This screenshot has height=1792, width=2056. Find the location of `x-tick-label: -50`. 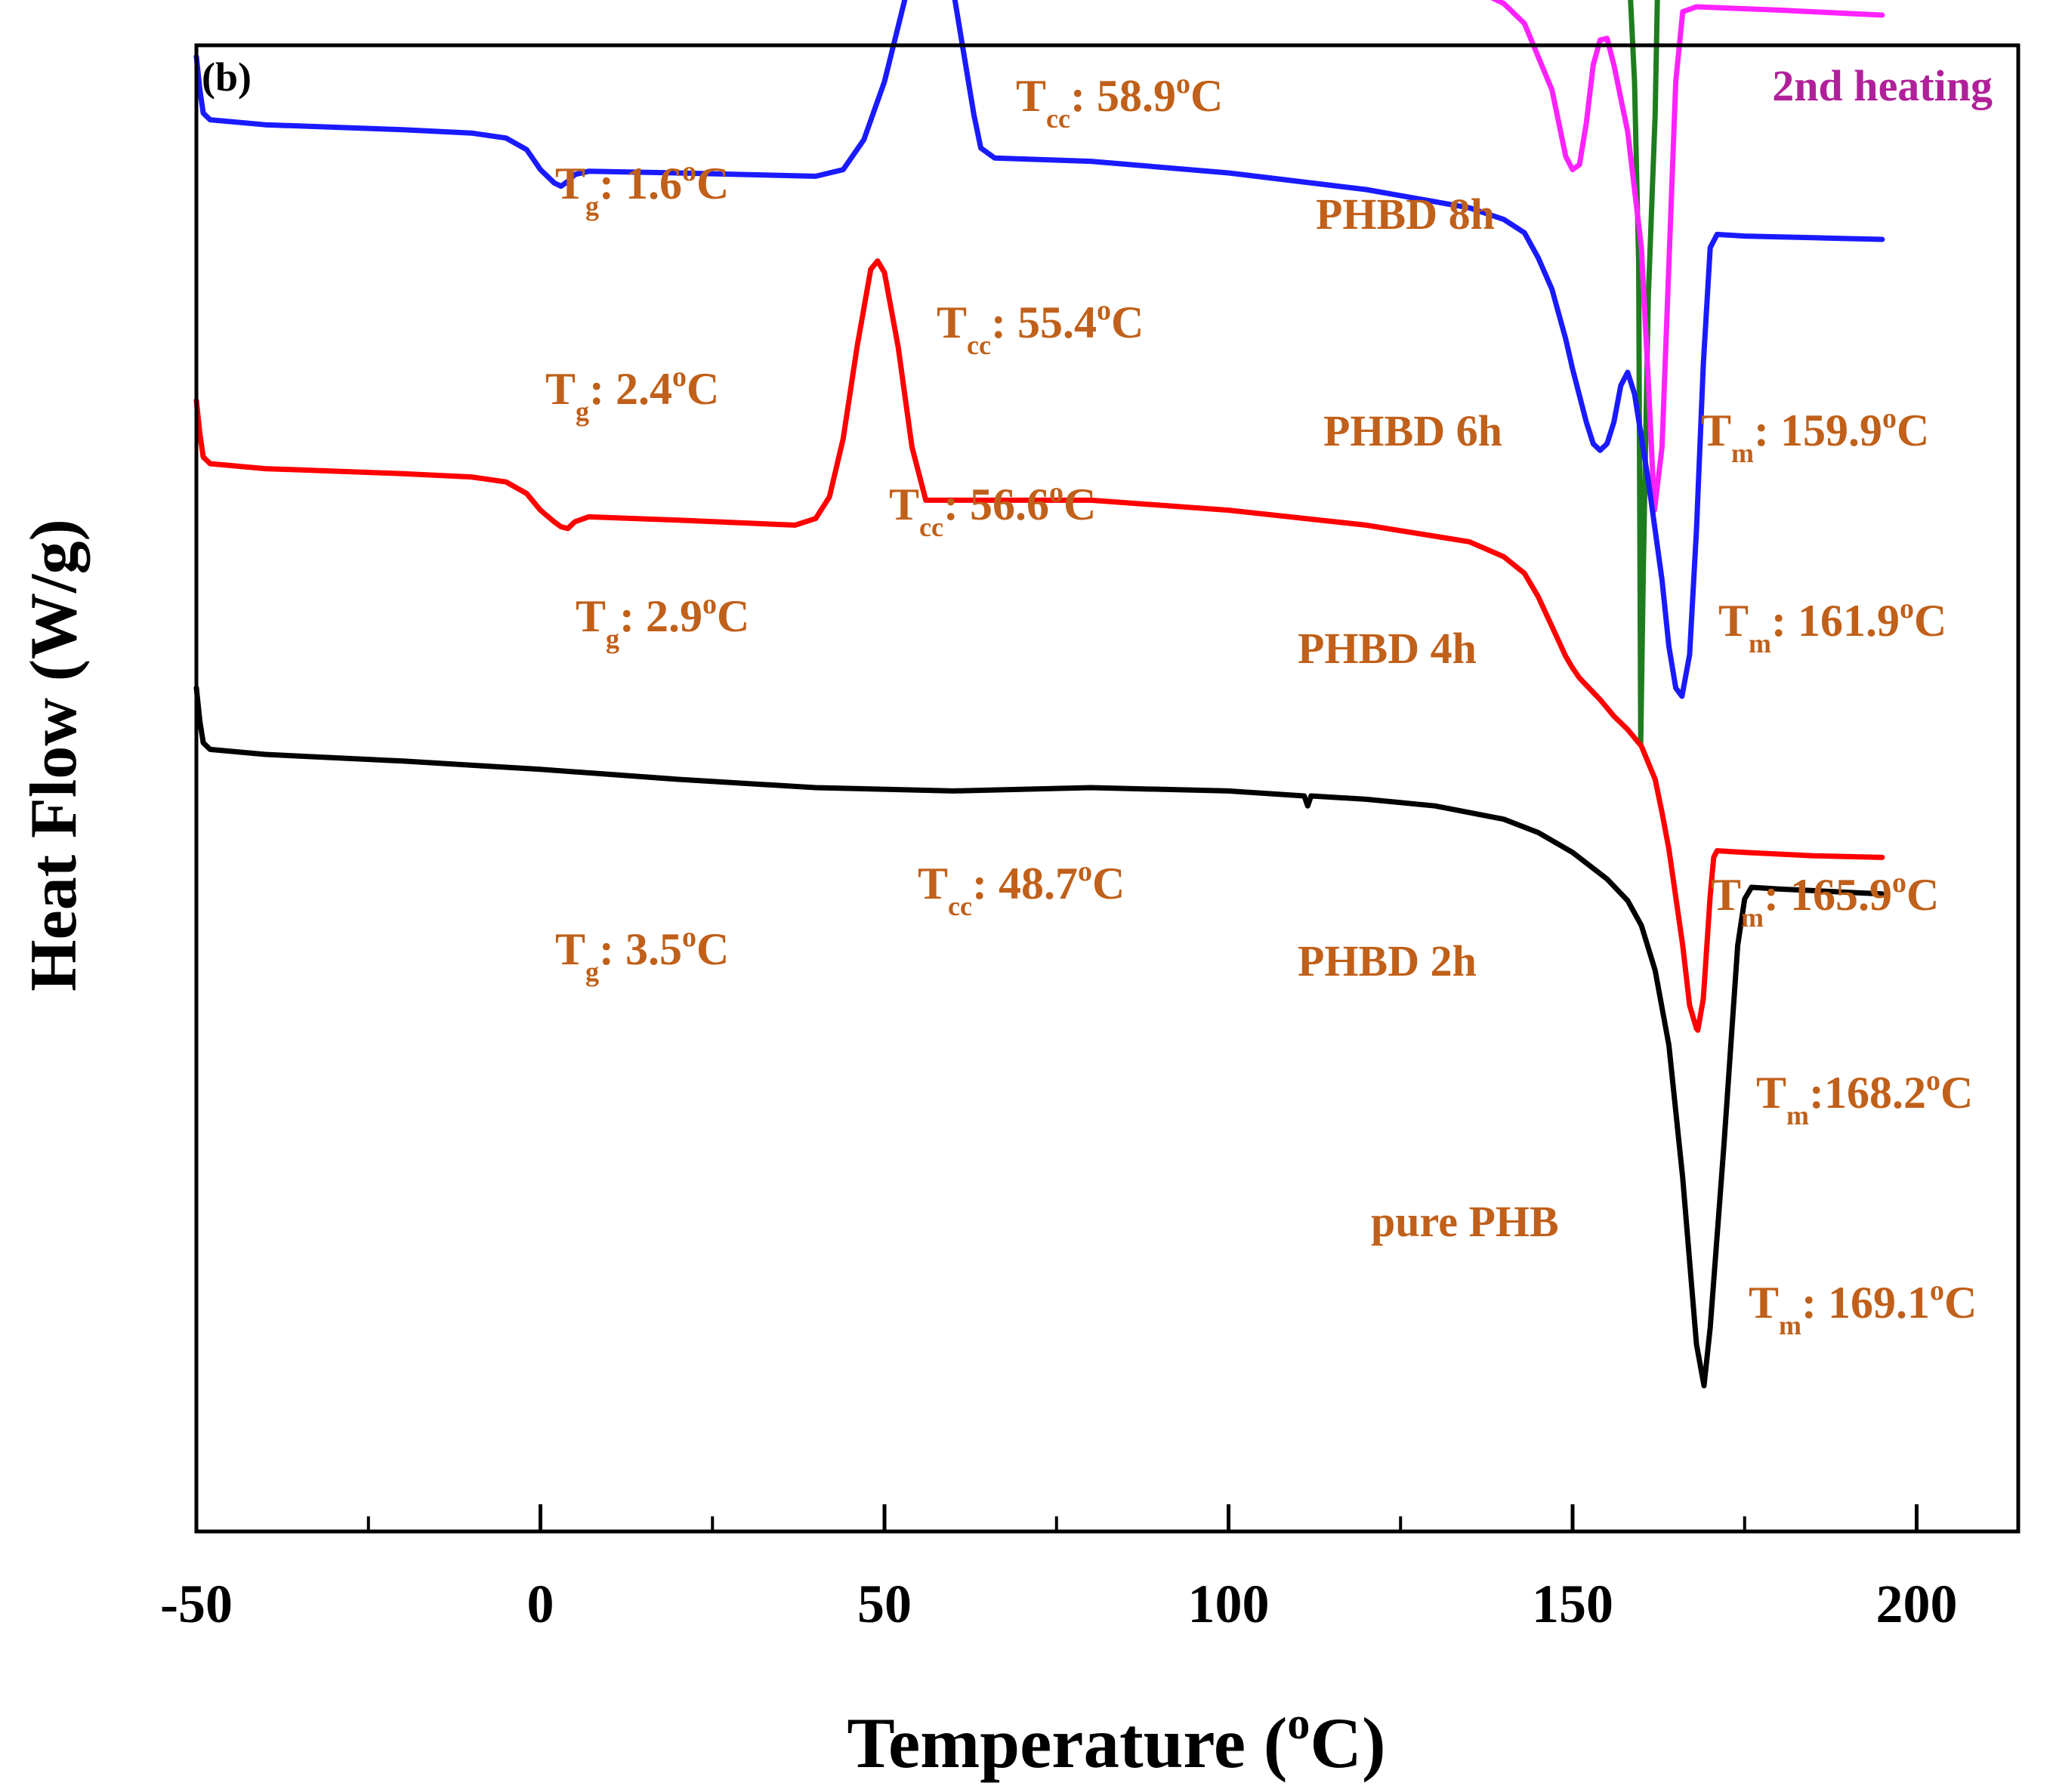

x-tick-label: -50 is located at coordinates (196, 1604).